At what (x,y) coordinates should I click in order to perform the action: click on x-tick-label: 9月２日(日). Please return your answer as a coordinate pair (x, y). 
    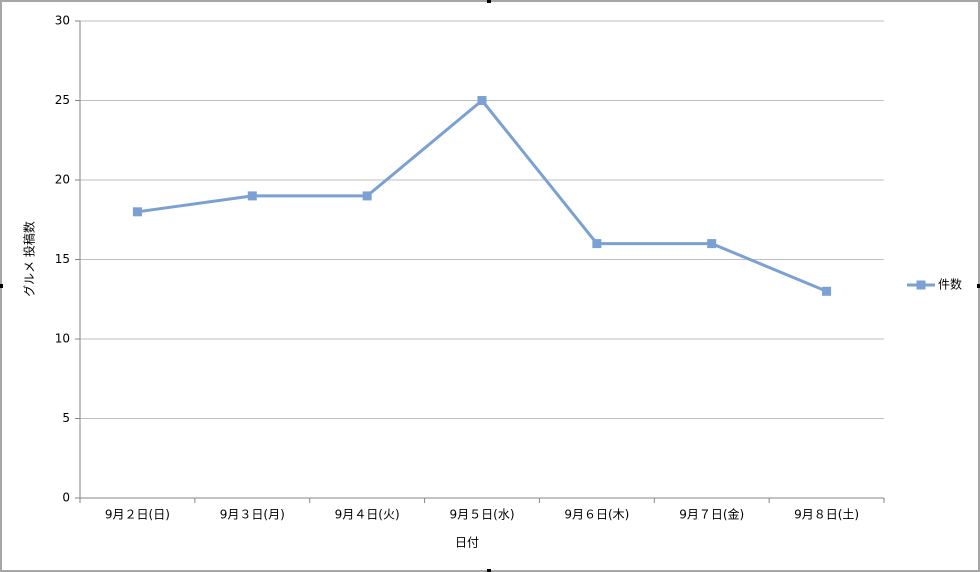
    Looking at the image, I should click on (137, 515).